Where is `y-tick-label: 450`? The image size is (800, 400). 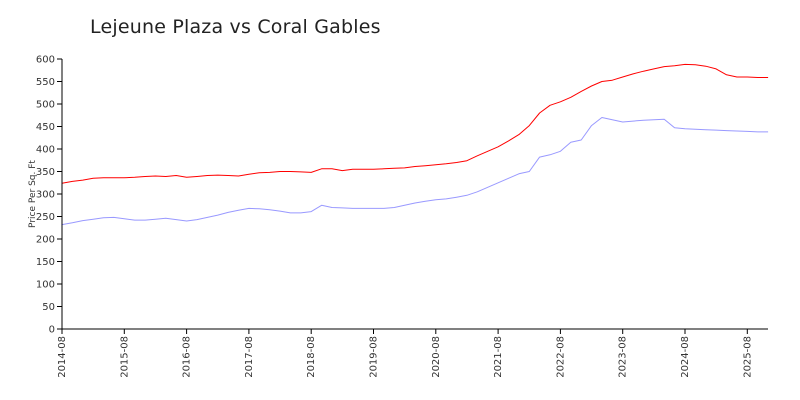 y-tick-label: 450 is located at coordinates (45, 127).